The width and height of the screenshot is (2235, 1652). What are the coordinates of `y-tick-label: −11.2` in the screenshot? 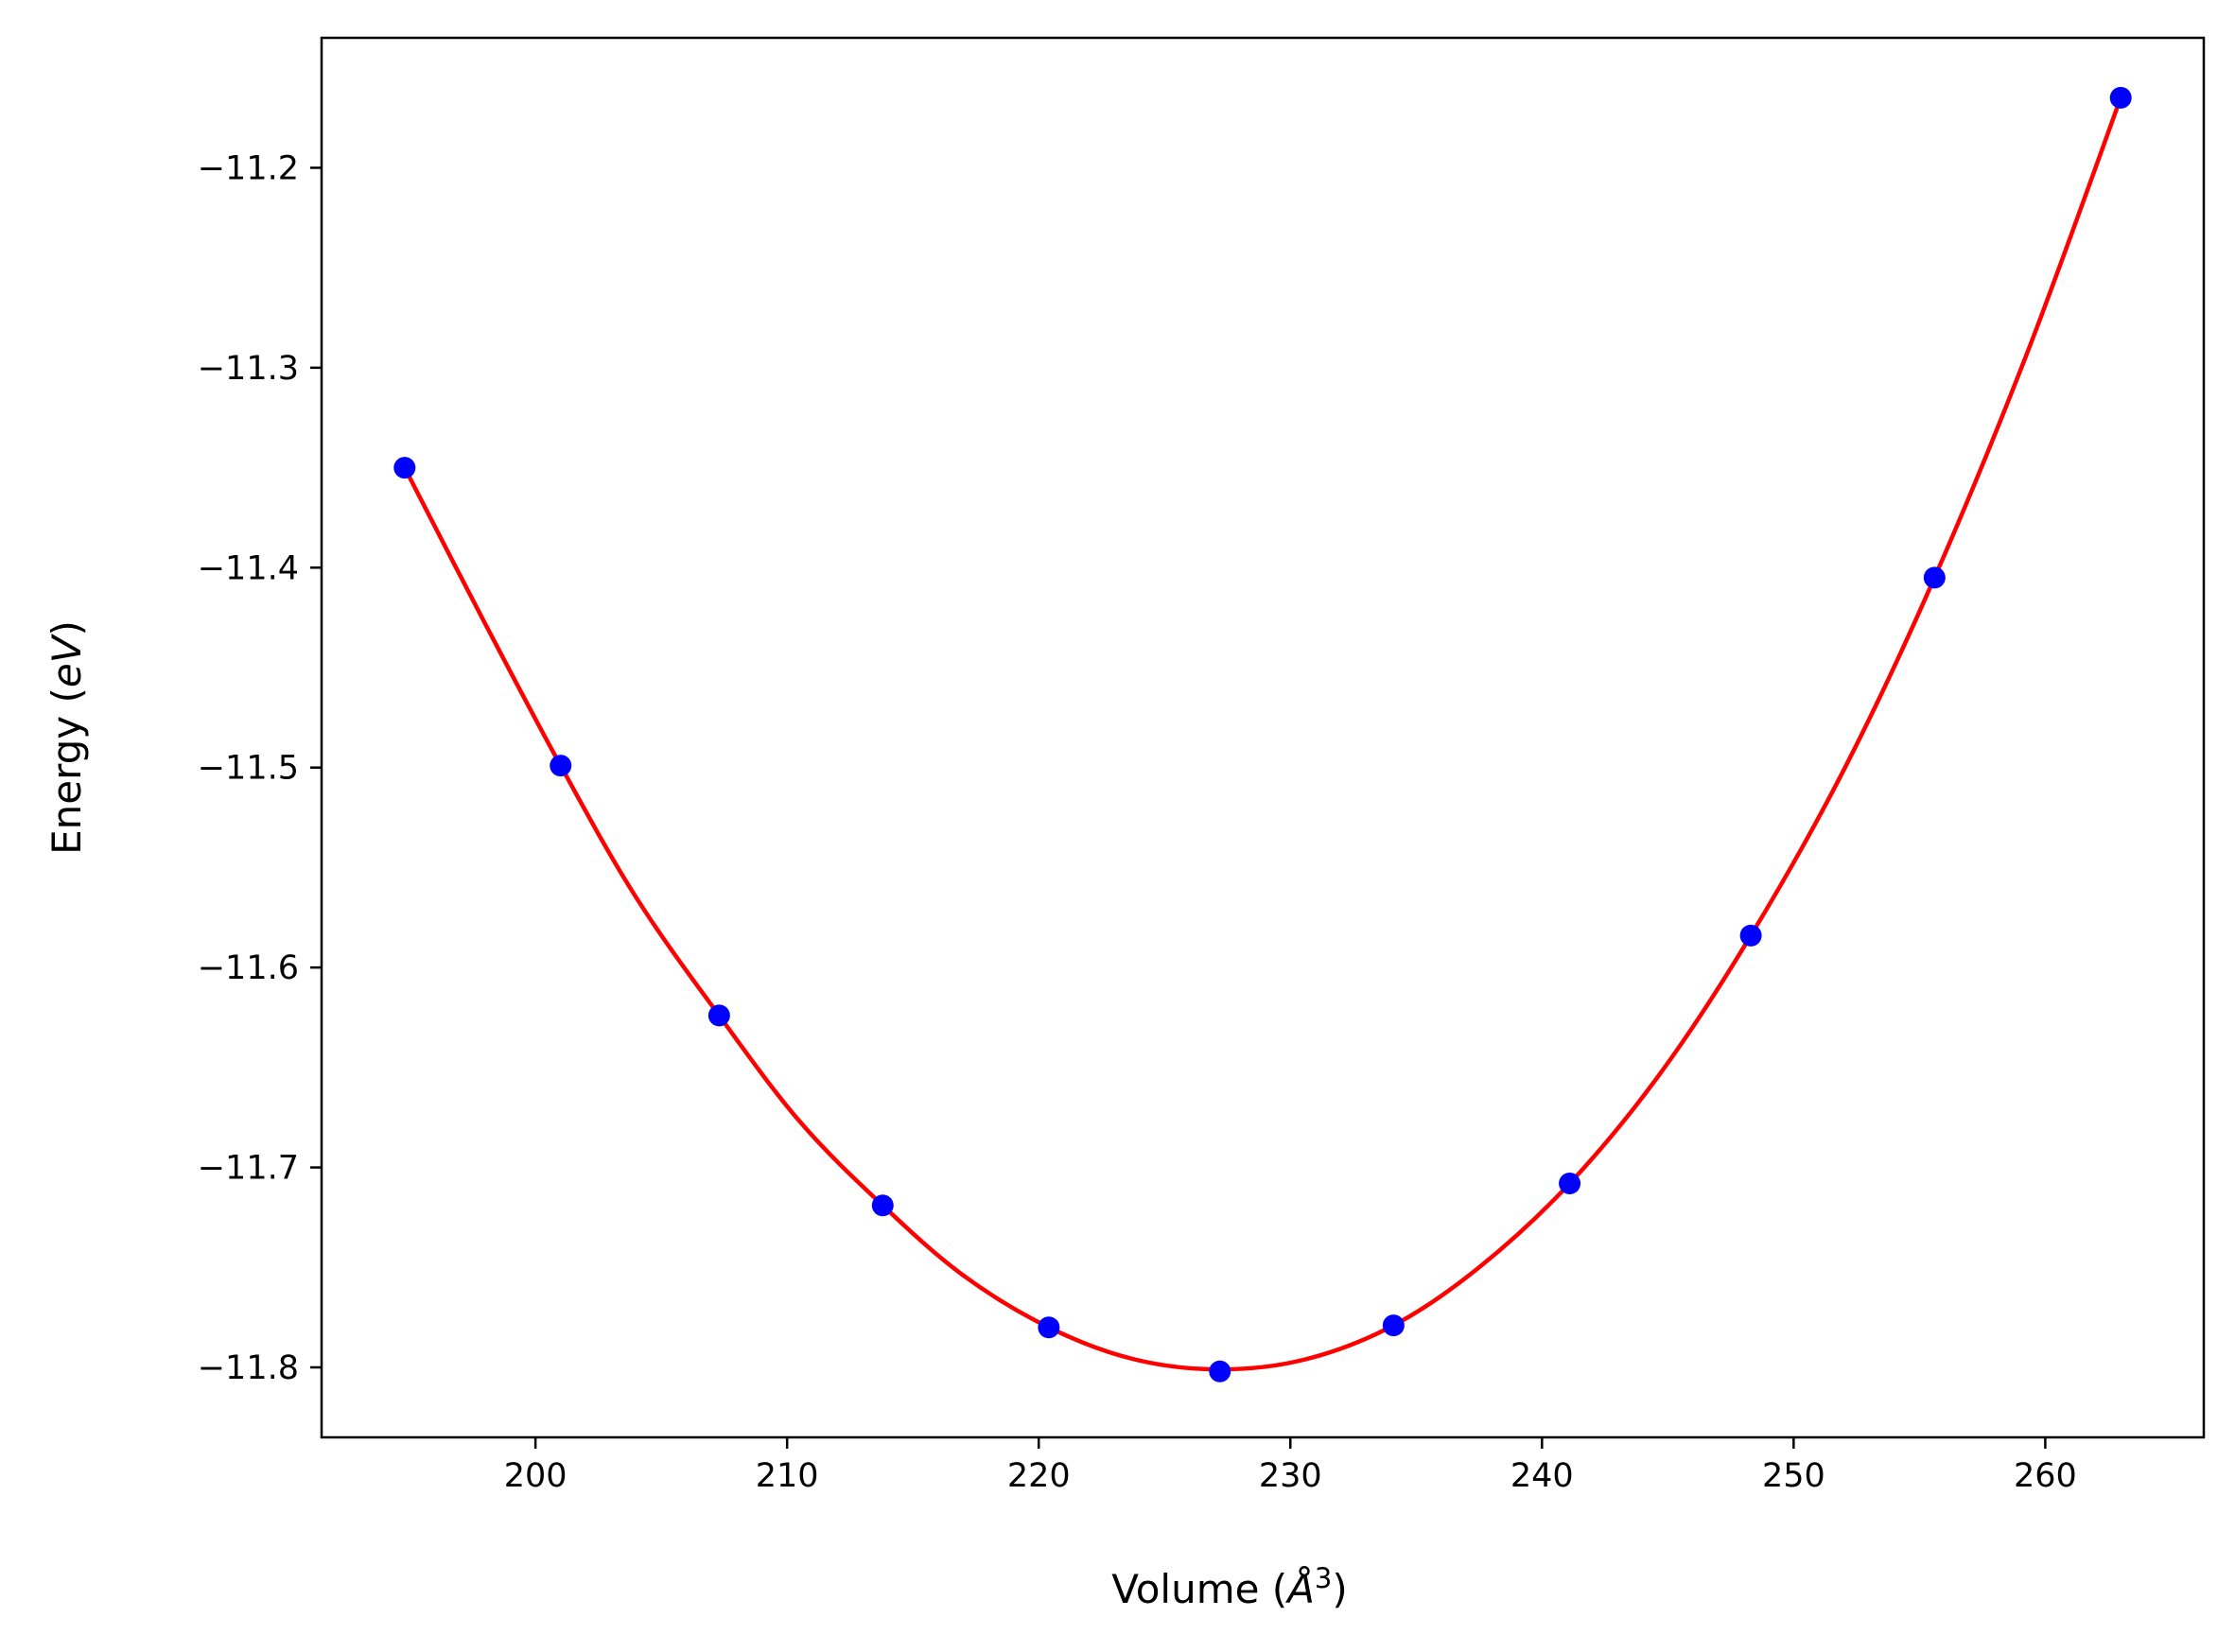 It's located at (248, 168).